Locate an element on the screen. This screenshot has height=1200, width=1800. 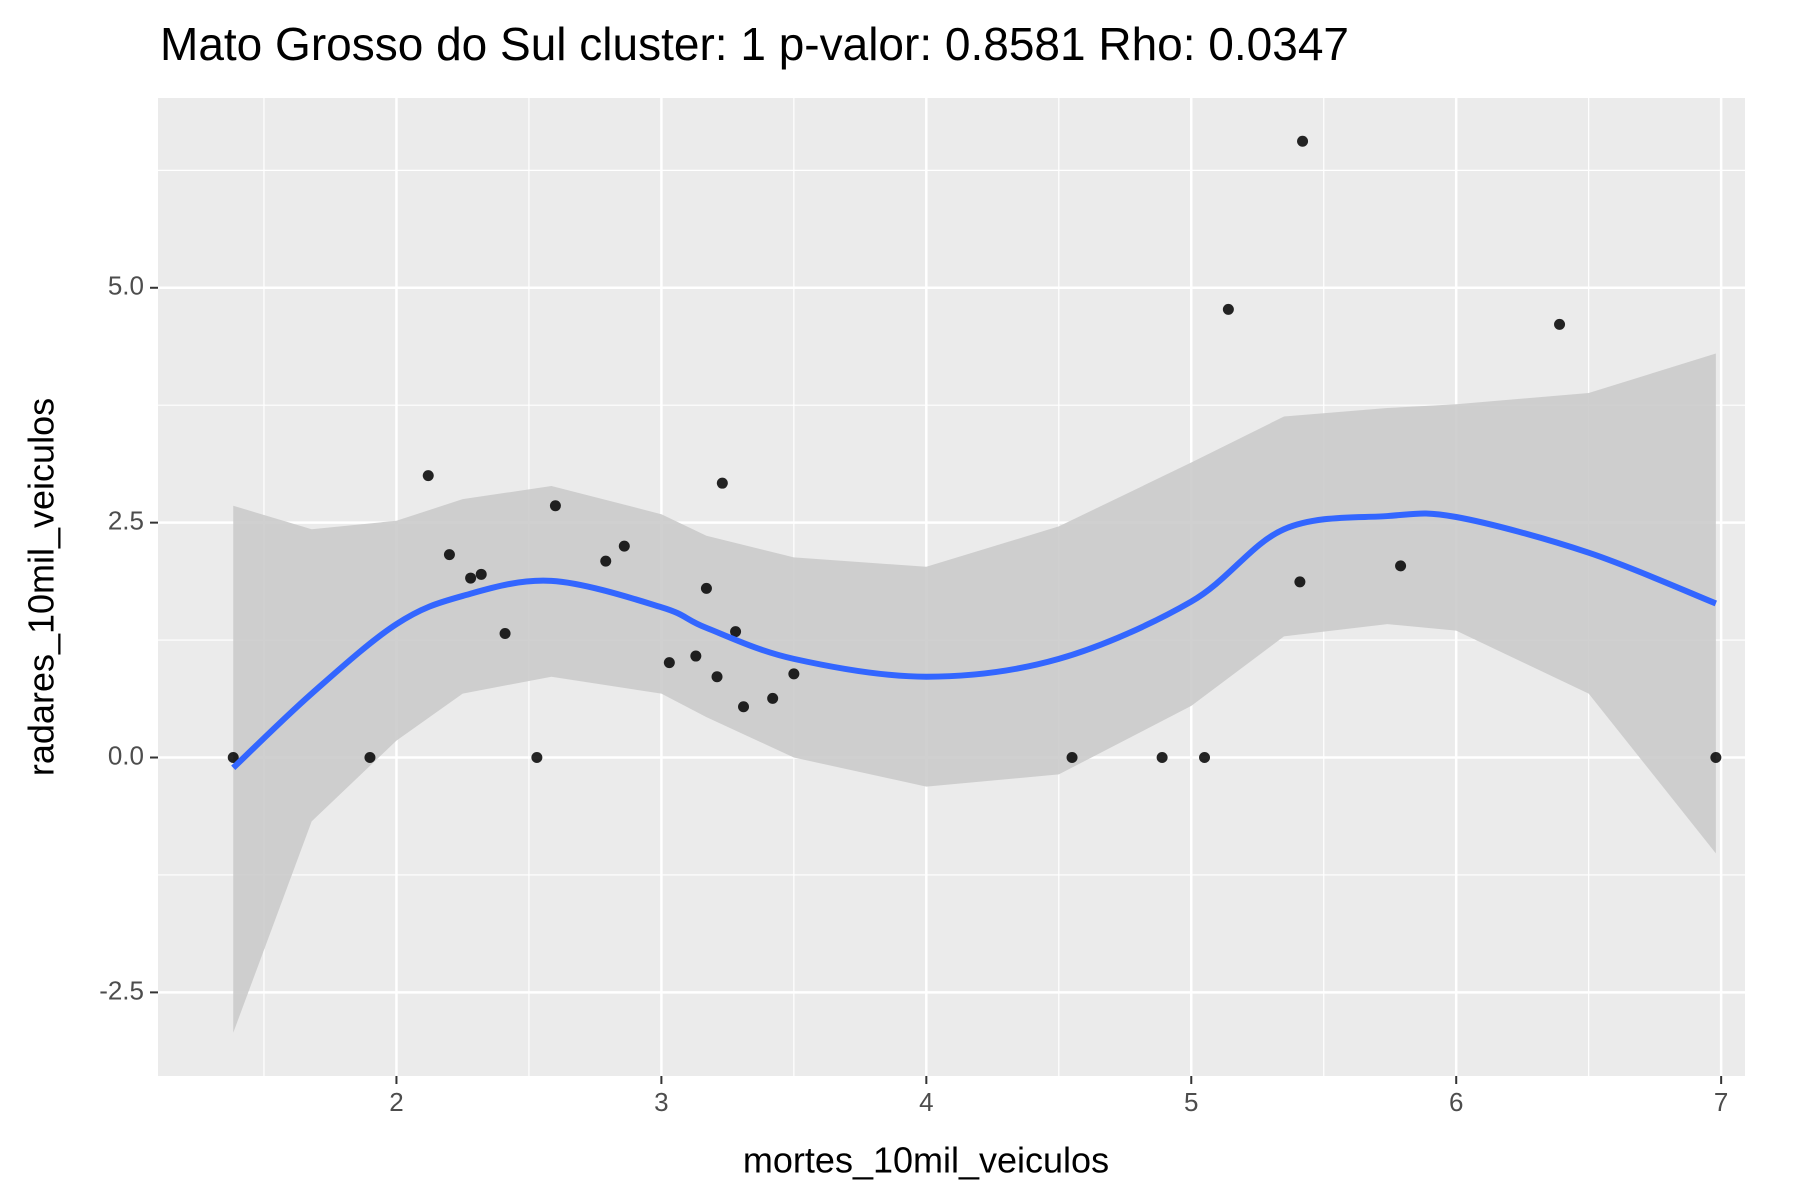
x-tick-label: 7 is located at coordinates (1721, 1102).